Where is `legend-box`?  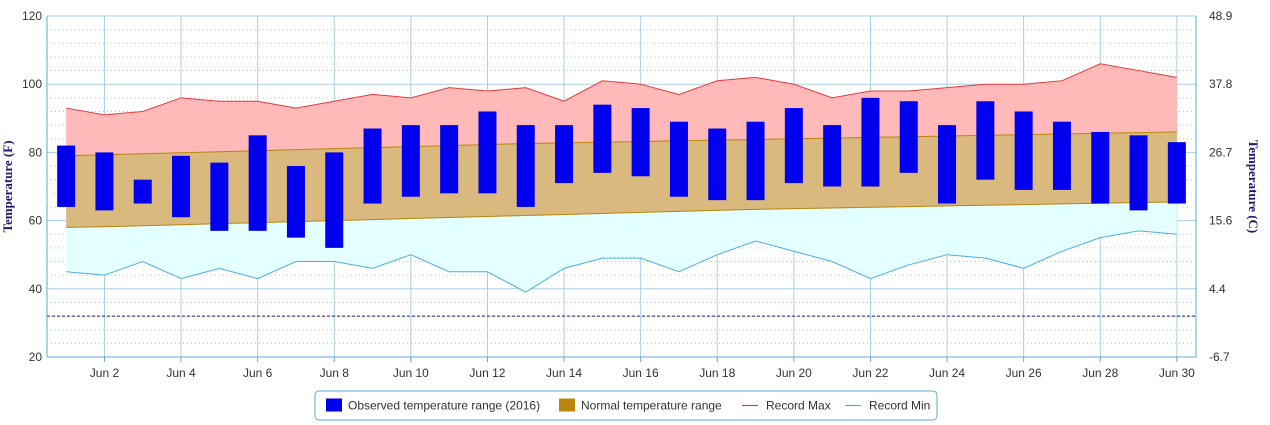
legend-box is located at coordinates (626, 405).